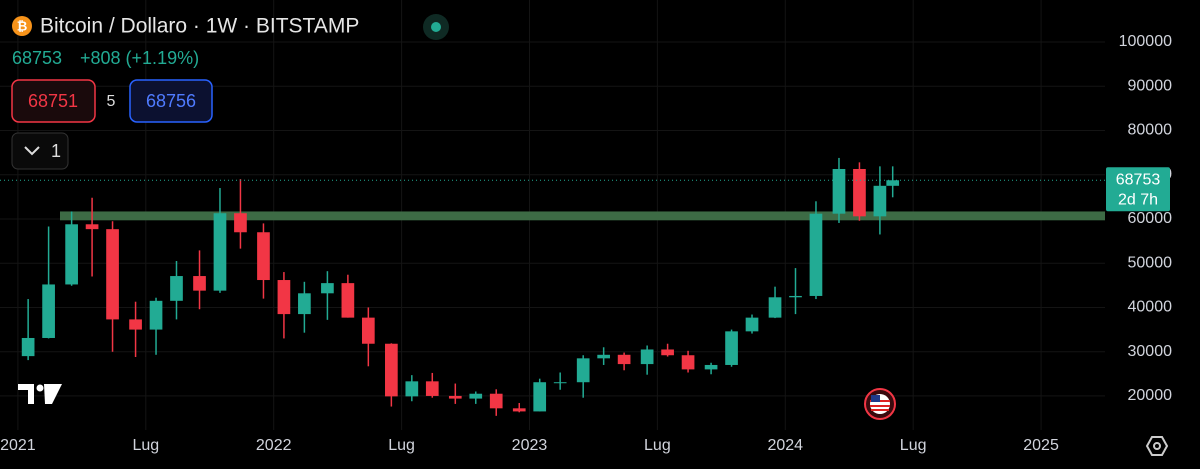 The image size is (1200, 469). What do you see at coordinates (1150, 130) in the screenshot?
I see `y-tick-label: 80000` at bounding box center [1150, 130].